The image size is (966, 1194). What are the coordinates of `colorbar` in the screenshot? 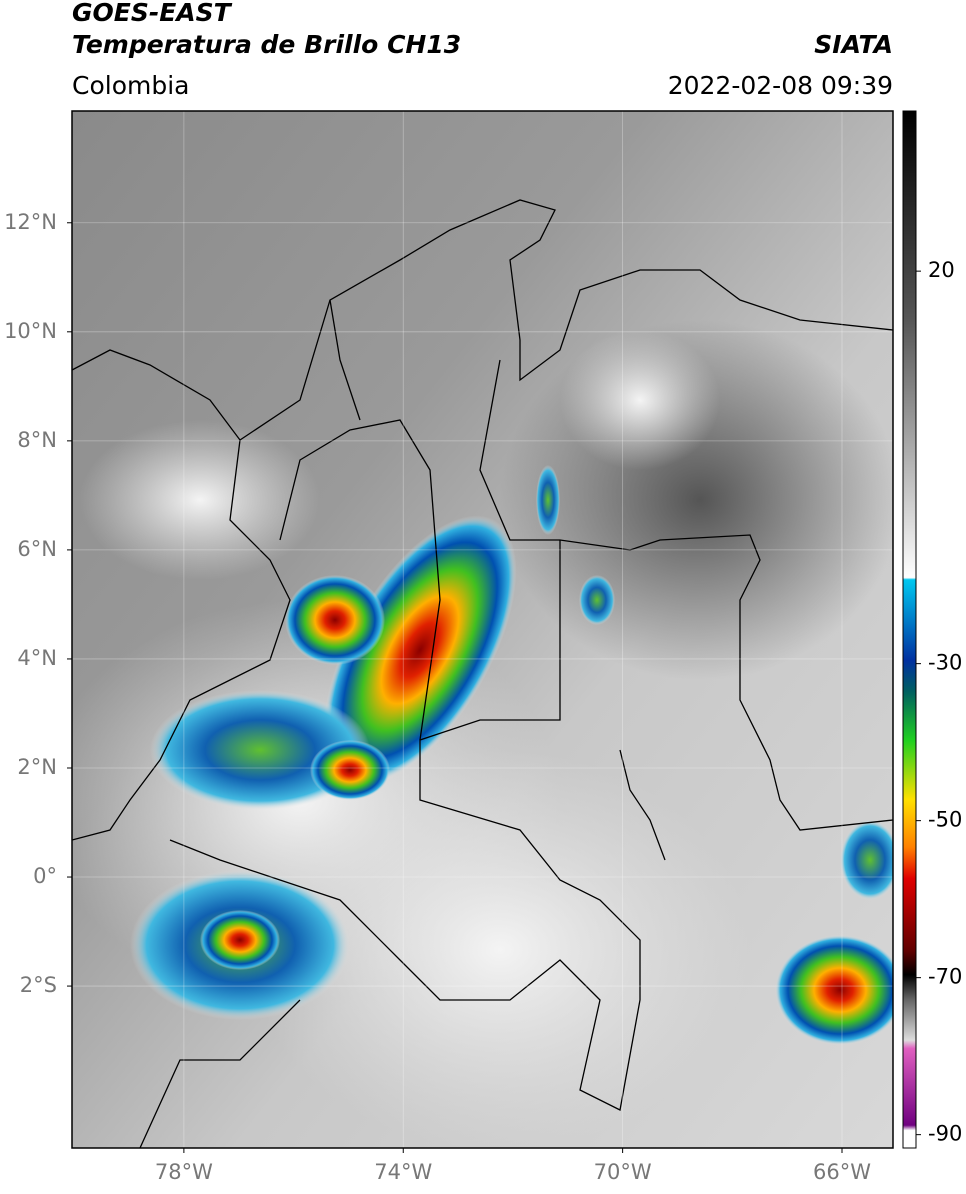 It's located at (909, 629).